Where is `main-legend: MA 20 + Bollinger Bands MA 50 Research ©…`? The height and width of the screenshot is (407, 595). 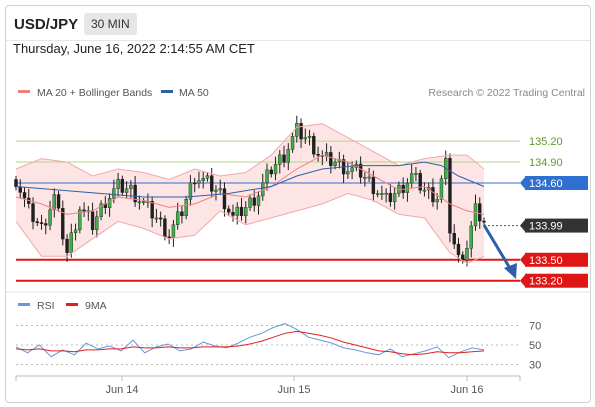
main-legend: MA 20 + Bollinger Bands MA 50 Research ©… is located at coordinates (301, 93).